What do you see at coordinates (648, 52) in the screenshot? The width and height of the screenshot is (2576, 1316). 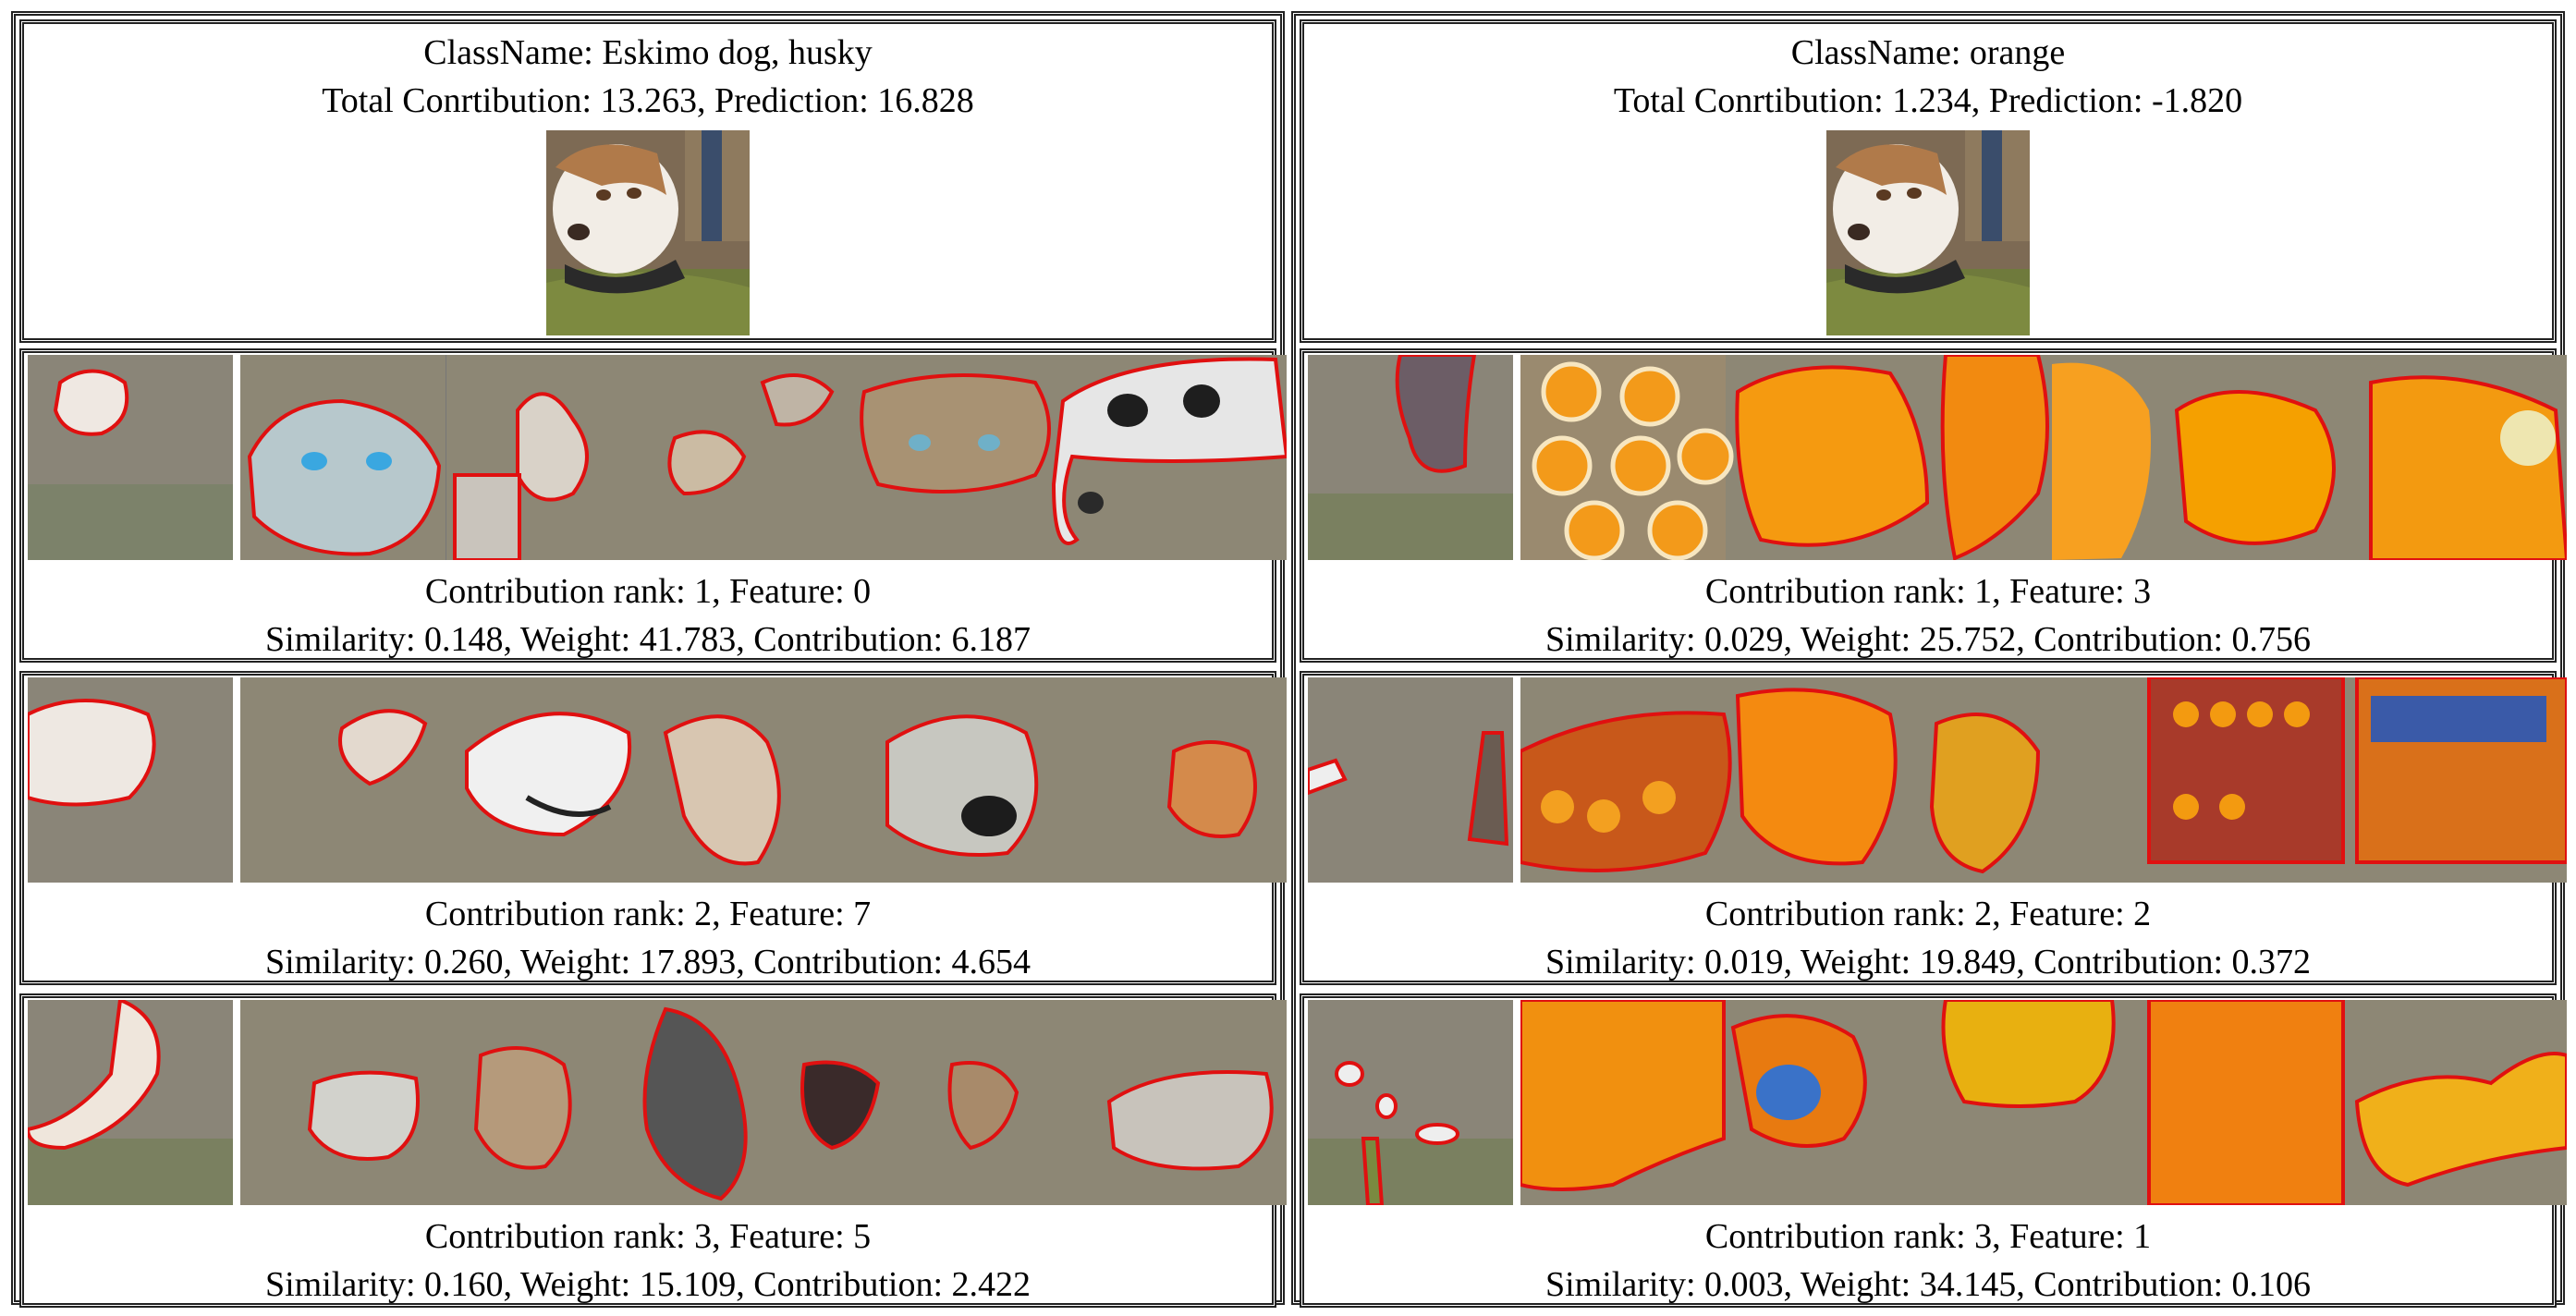 I see `class-name-text: ClassName: Eskimo dog, husky` at bounding box center [648, 52].